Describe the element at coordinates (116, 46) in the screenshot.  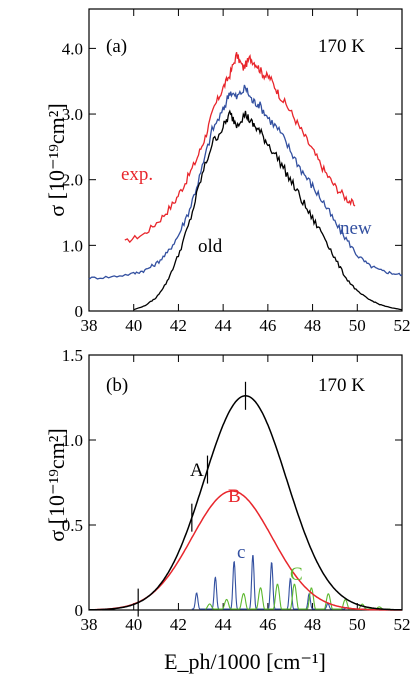
I see `panel-a-label: (a)` at that location.